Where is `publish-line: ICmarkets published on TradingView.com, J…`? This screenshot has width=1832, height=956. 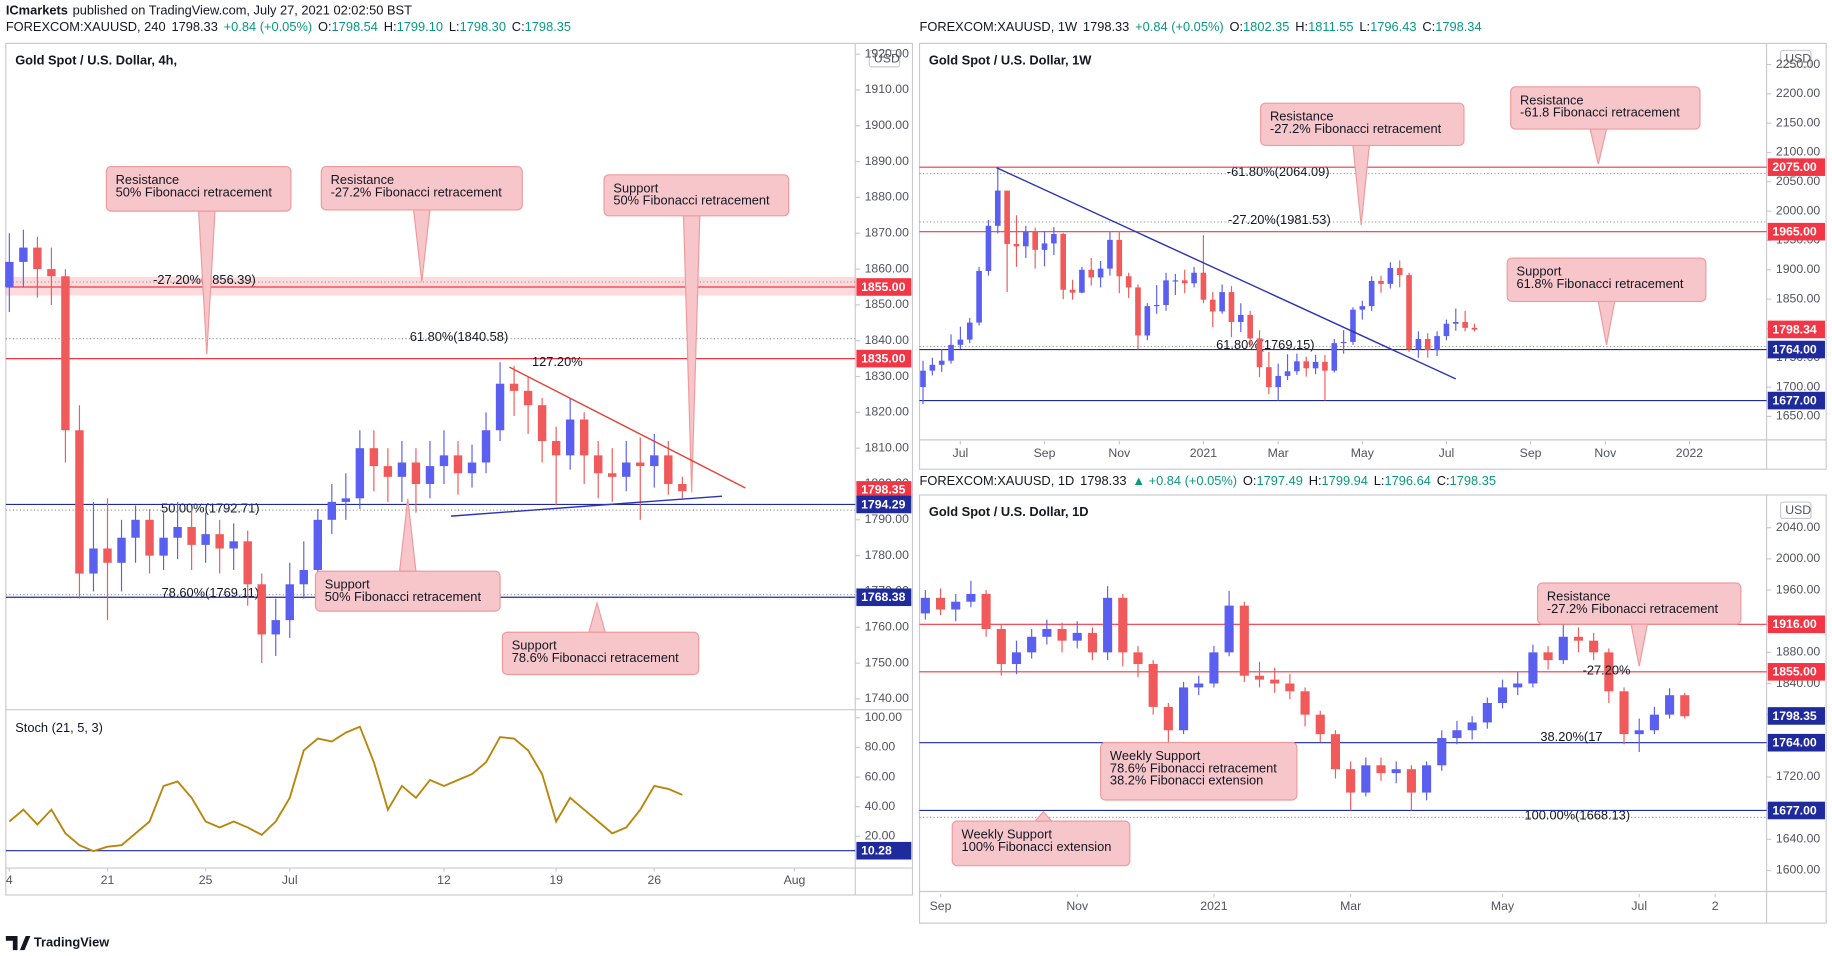 publish-line: ICmarkets published on TradingView.com, J… is located at coordinates (209, 10).